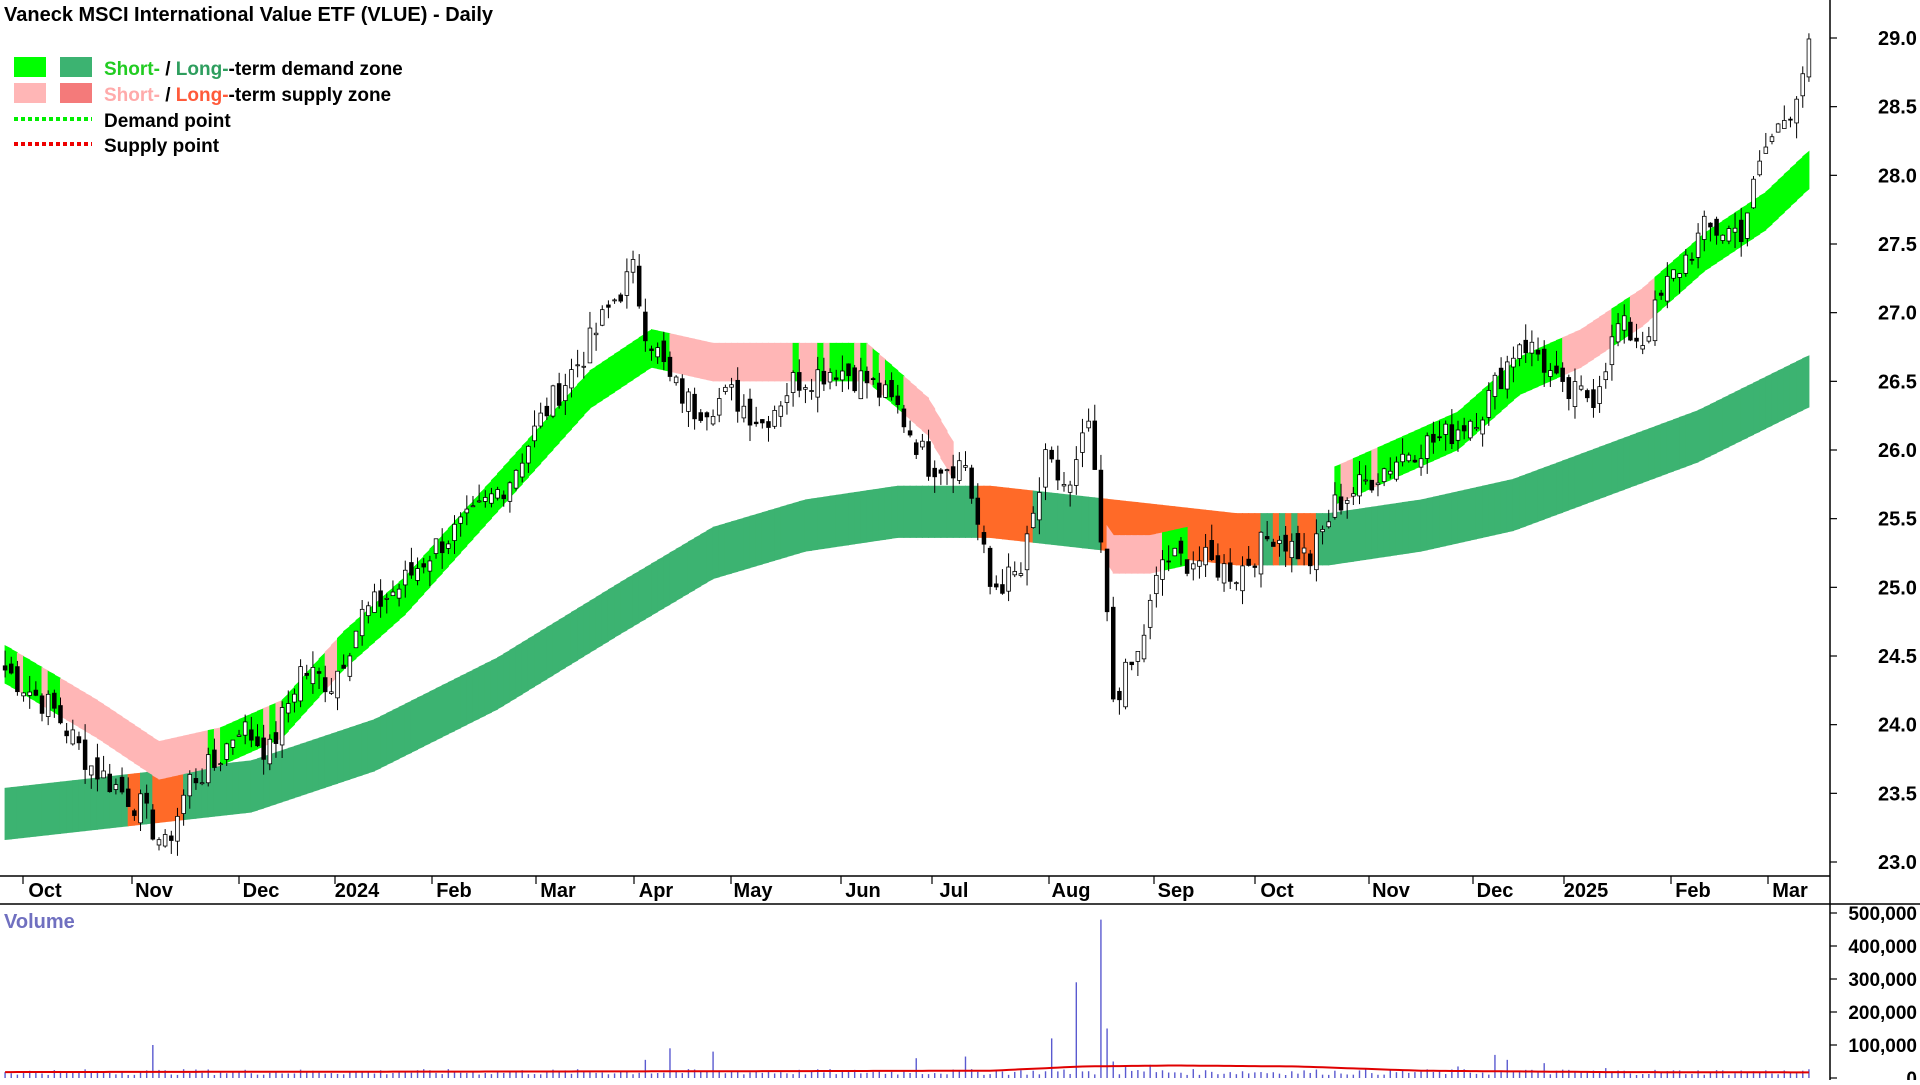  Describe the element at coordinates (1882, 1046) in the screenshot. I see `volume-y-tick-label: 100,000` at that location.